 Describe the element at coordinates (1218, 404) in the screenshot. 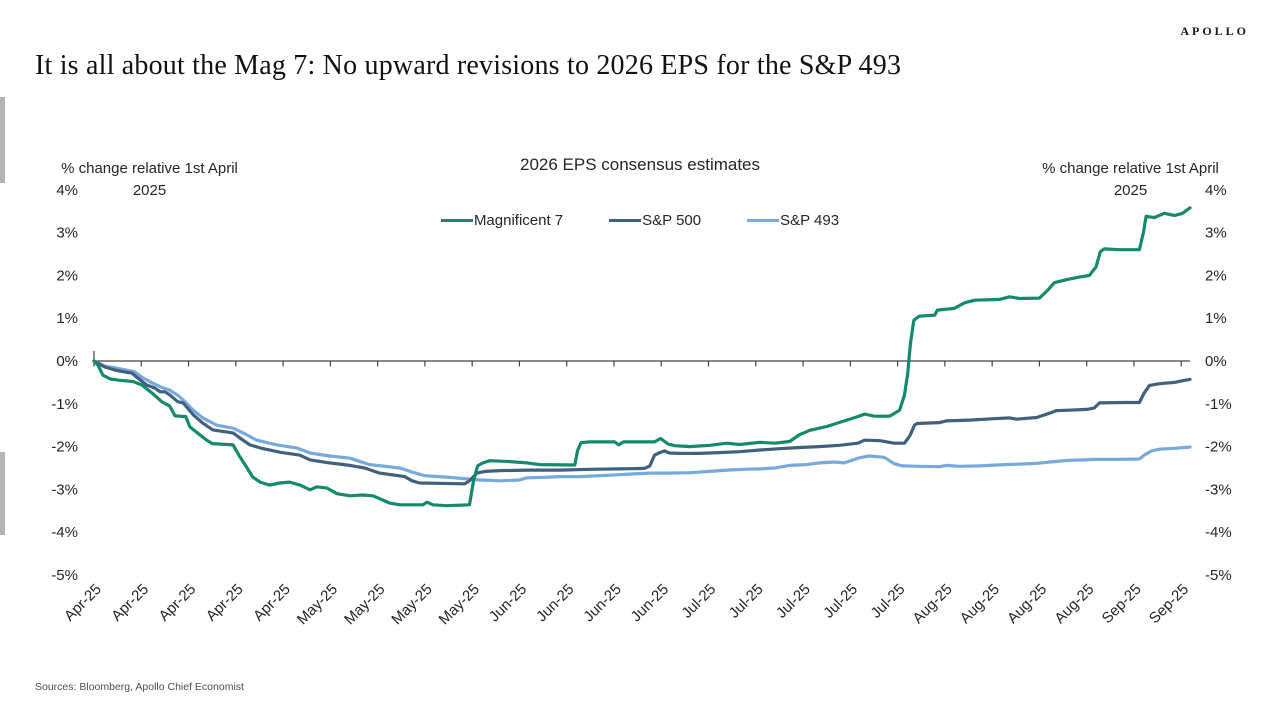

I see `y-axis-label-right: -1%` at that location.